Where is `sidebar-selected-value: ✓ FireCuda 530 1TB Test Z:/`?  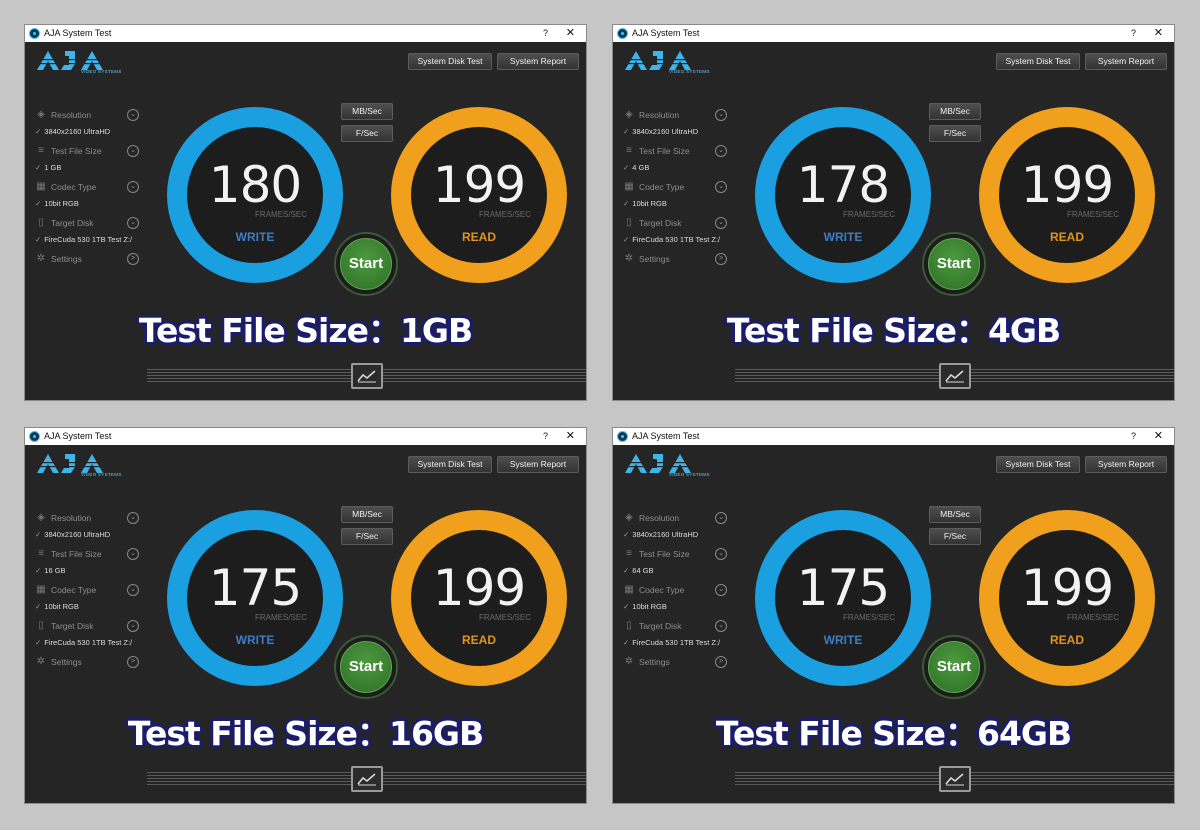
sidebar-selected-value: ✓ FireCuda 530 1TB Test Z:/ is located at coordinates (678, 240).